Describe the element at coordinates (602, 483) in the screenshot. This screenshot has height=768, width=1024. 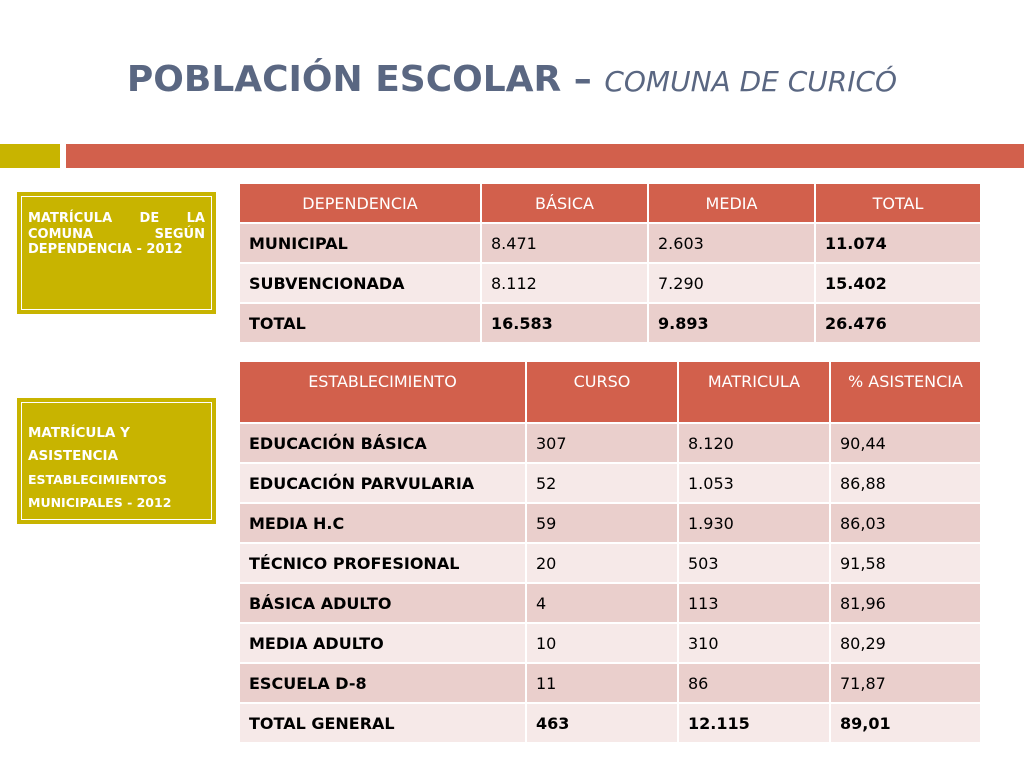
I see `table-cell: 52` at that location.